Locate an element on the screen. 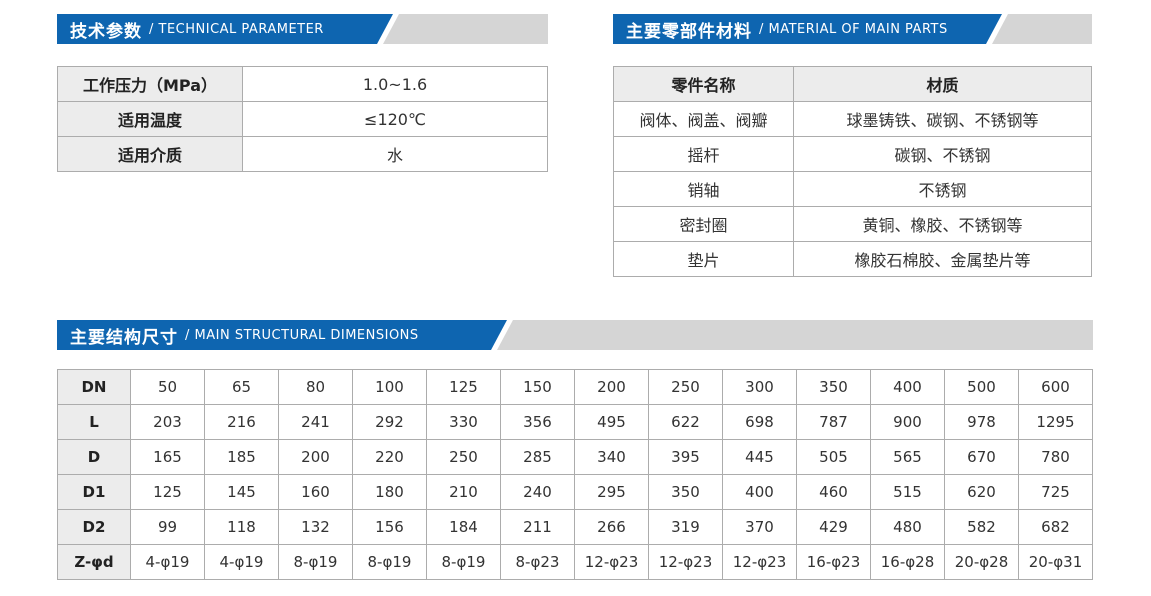  table-header-row: 零件名称 材质 is located at coordinates (852, 84).